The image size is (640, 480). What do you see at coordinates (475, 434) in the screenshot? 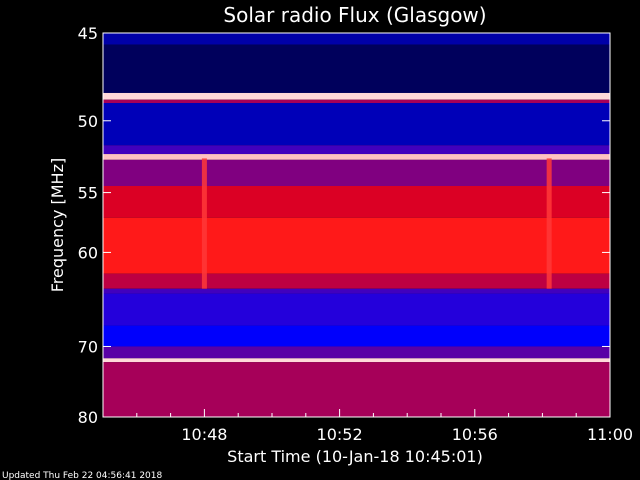
I see `x-tick-label-2: 10:56` at bounding box center [475, 434].